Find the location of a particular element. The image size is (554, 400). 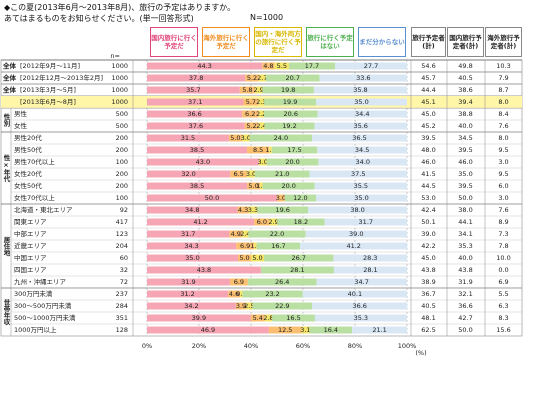

value-label: 5.0 is located at coordinates (257, 258).